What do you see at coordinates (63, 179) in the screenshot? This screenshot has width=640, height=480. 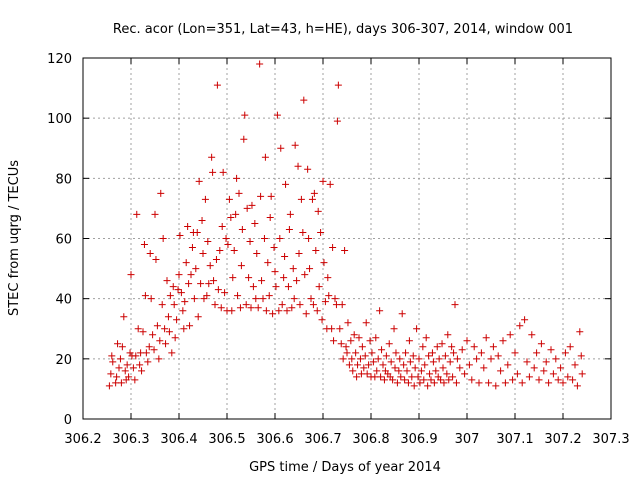 I see `y-tick-label: 80` at bounding box center [63, 179].